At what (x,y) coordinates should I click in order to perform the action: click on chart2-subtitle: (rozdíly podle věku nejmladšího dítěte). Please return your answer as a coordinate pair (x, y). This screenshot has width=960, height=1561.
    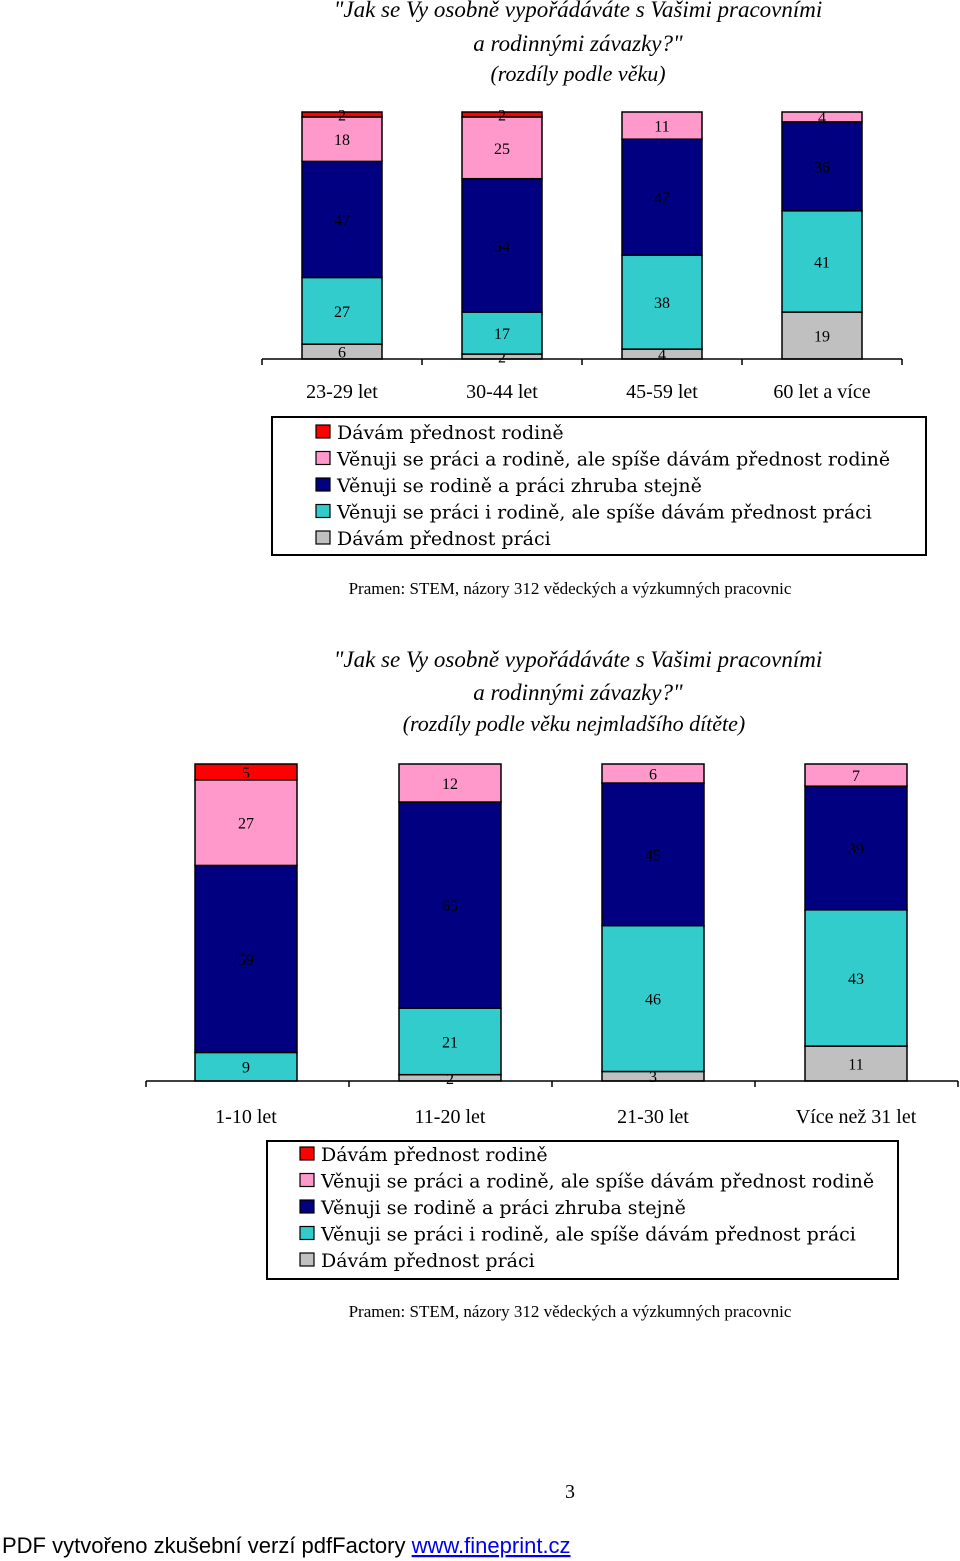
    Looking at the image, I should click on (574, 723).